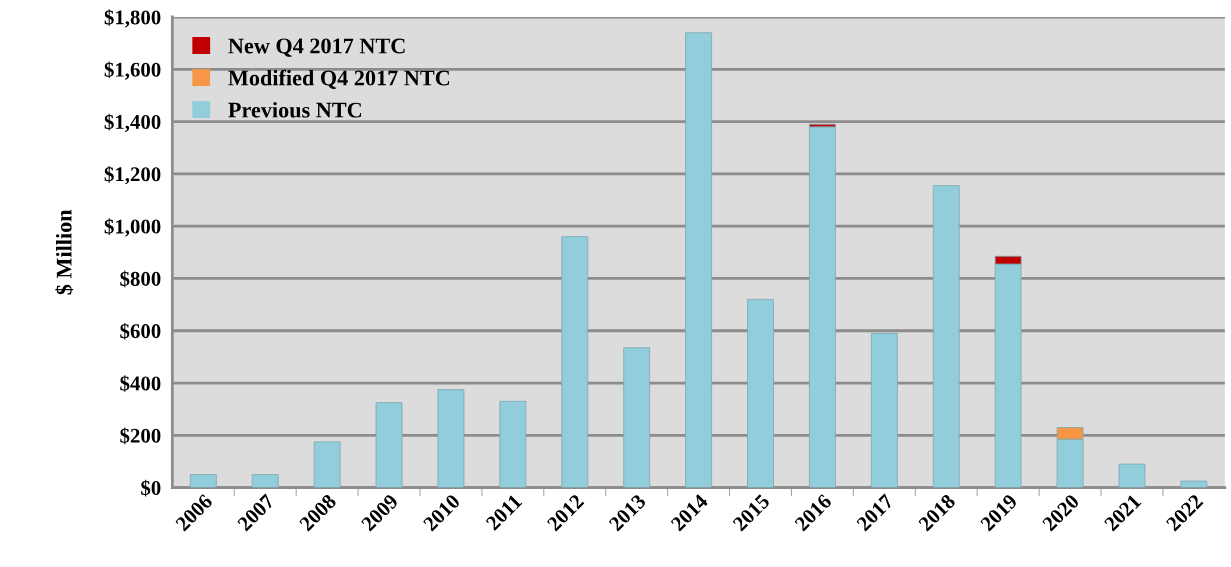 This screenshot has height=567, width=1231. I want to click on y-tick-label: $1,800, so click(132, 18).